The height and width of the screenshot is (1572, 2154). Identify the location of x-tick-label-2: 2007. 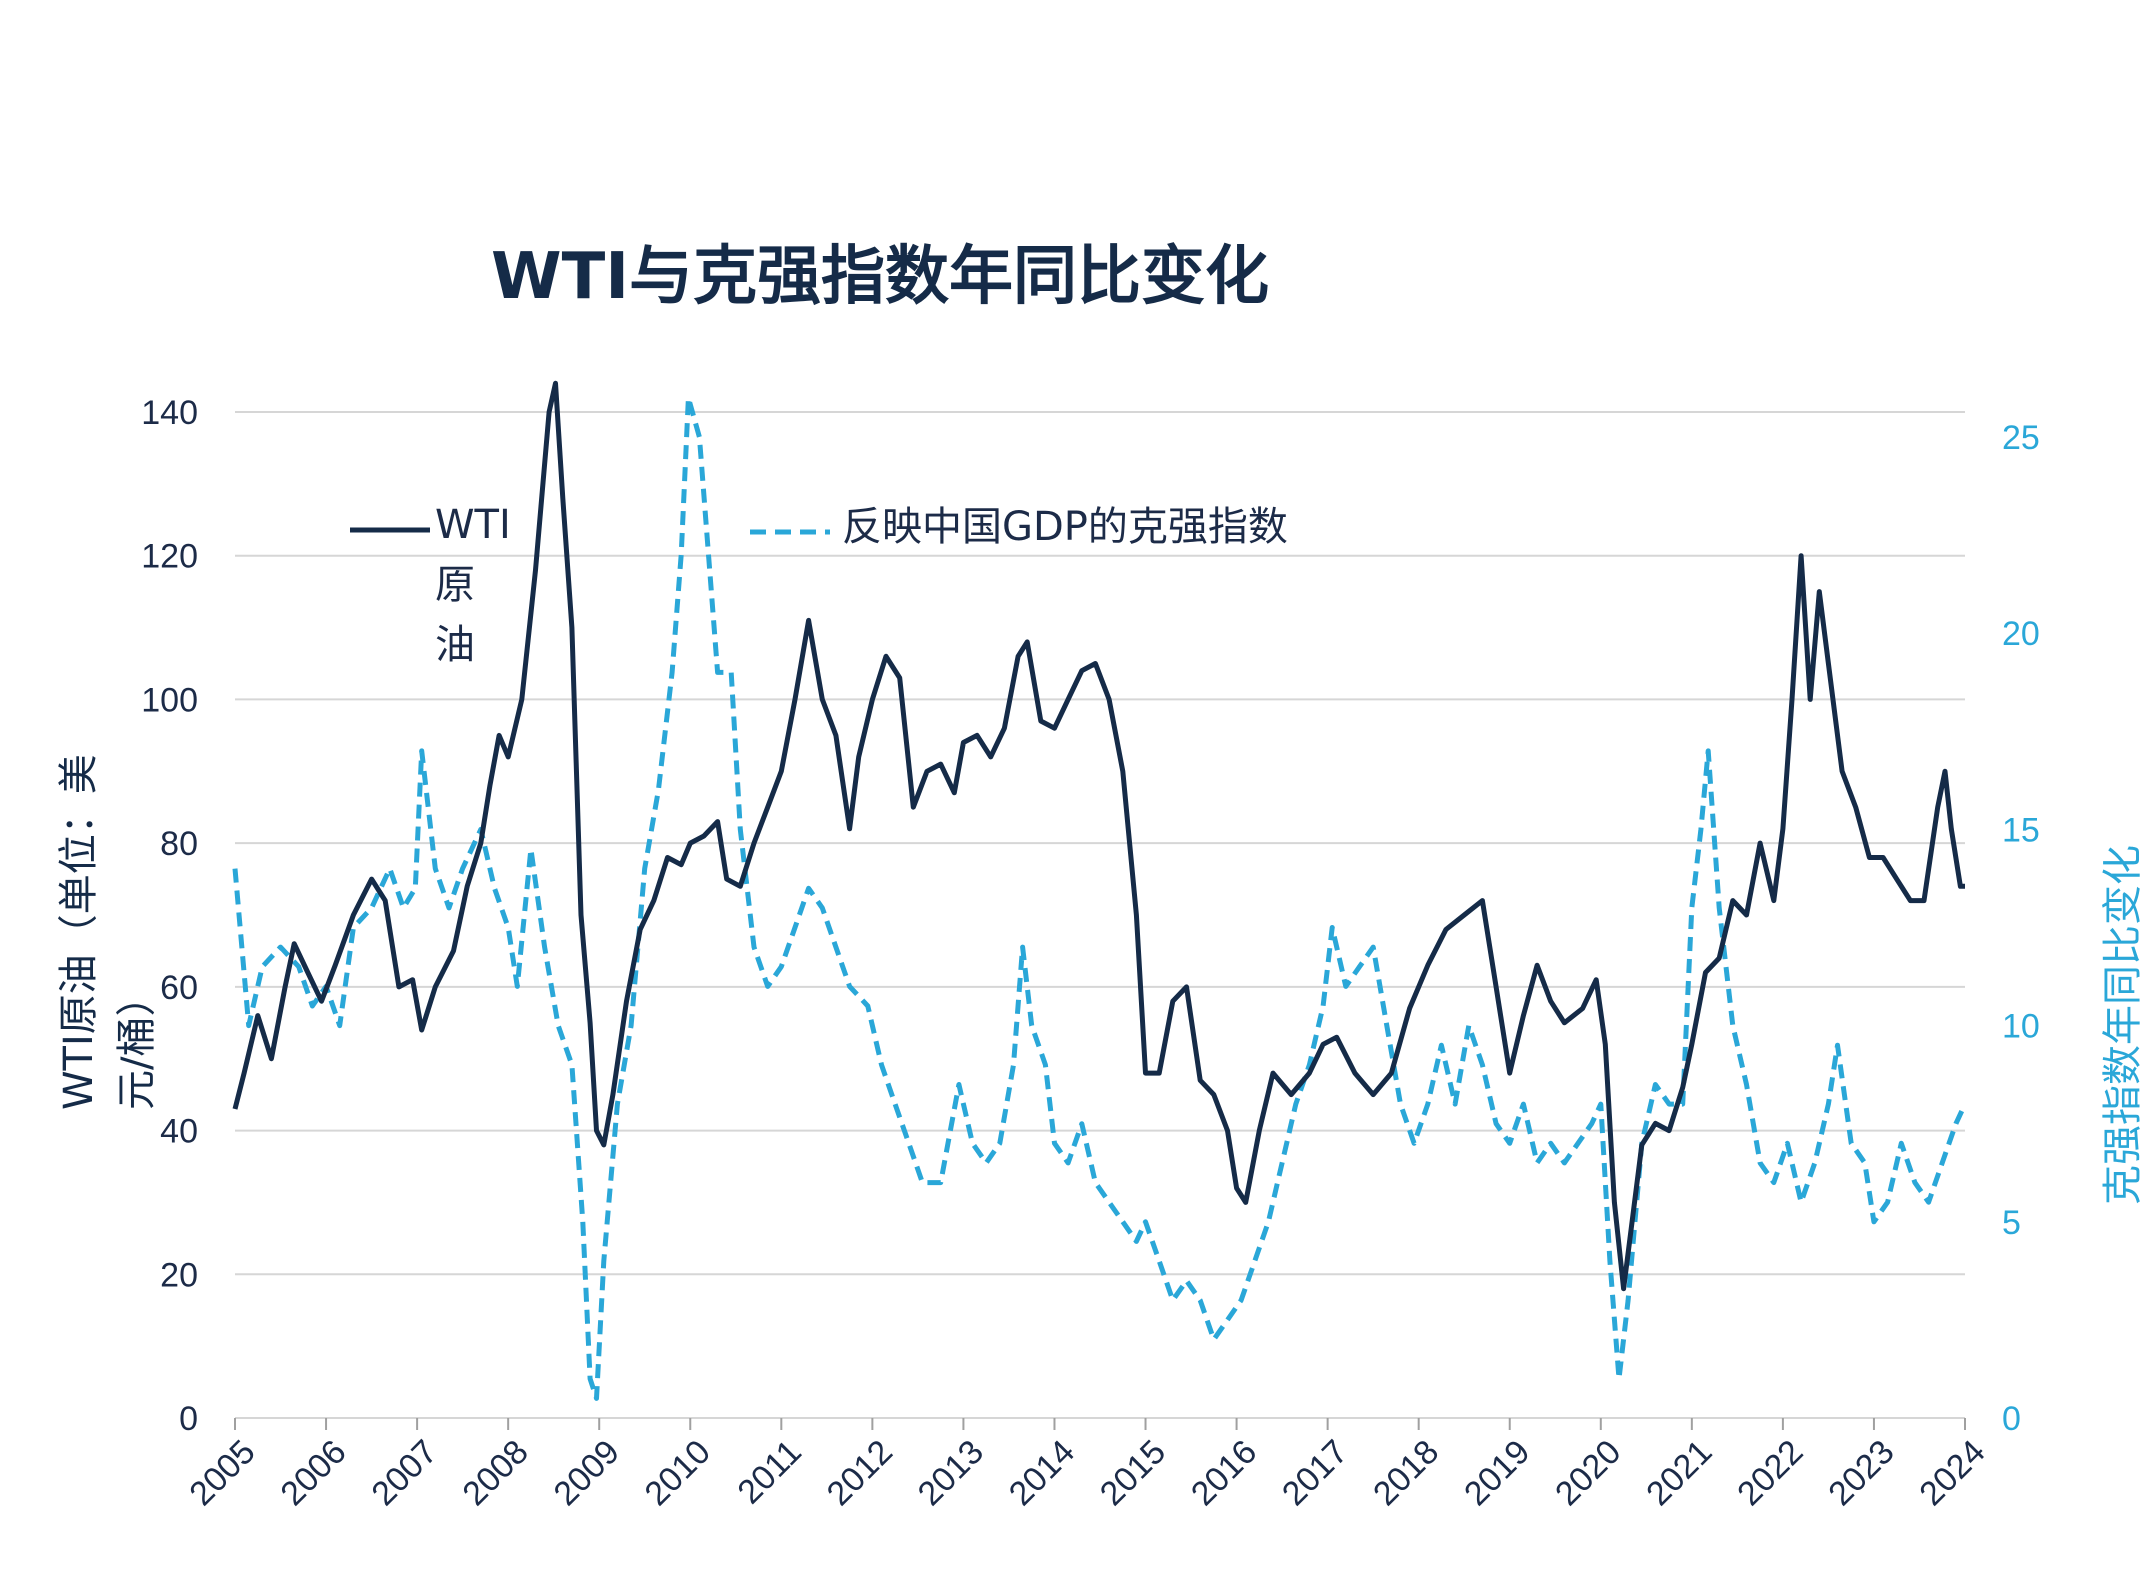
(404, 1473).